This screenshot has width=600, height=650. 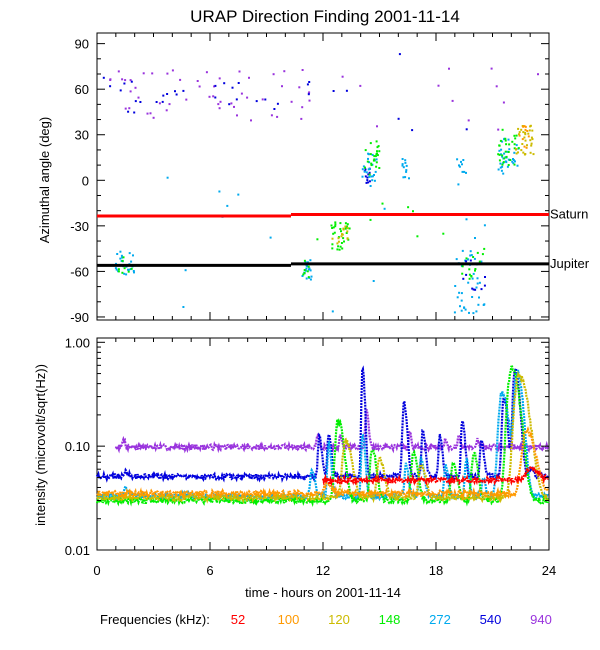 What do you see at coordinates (569, 213) in the screenshot?
I see `saturn-label: Saturn` at bounding box center [569, 213].